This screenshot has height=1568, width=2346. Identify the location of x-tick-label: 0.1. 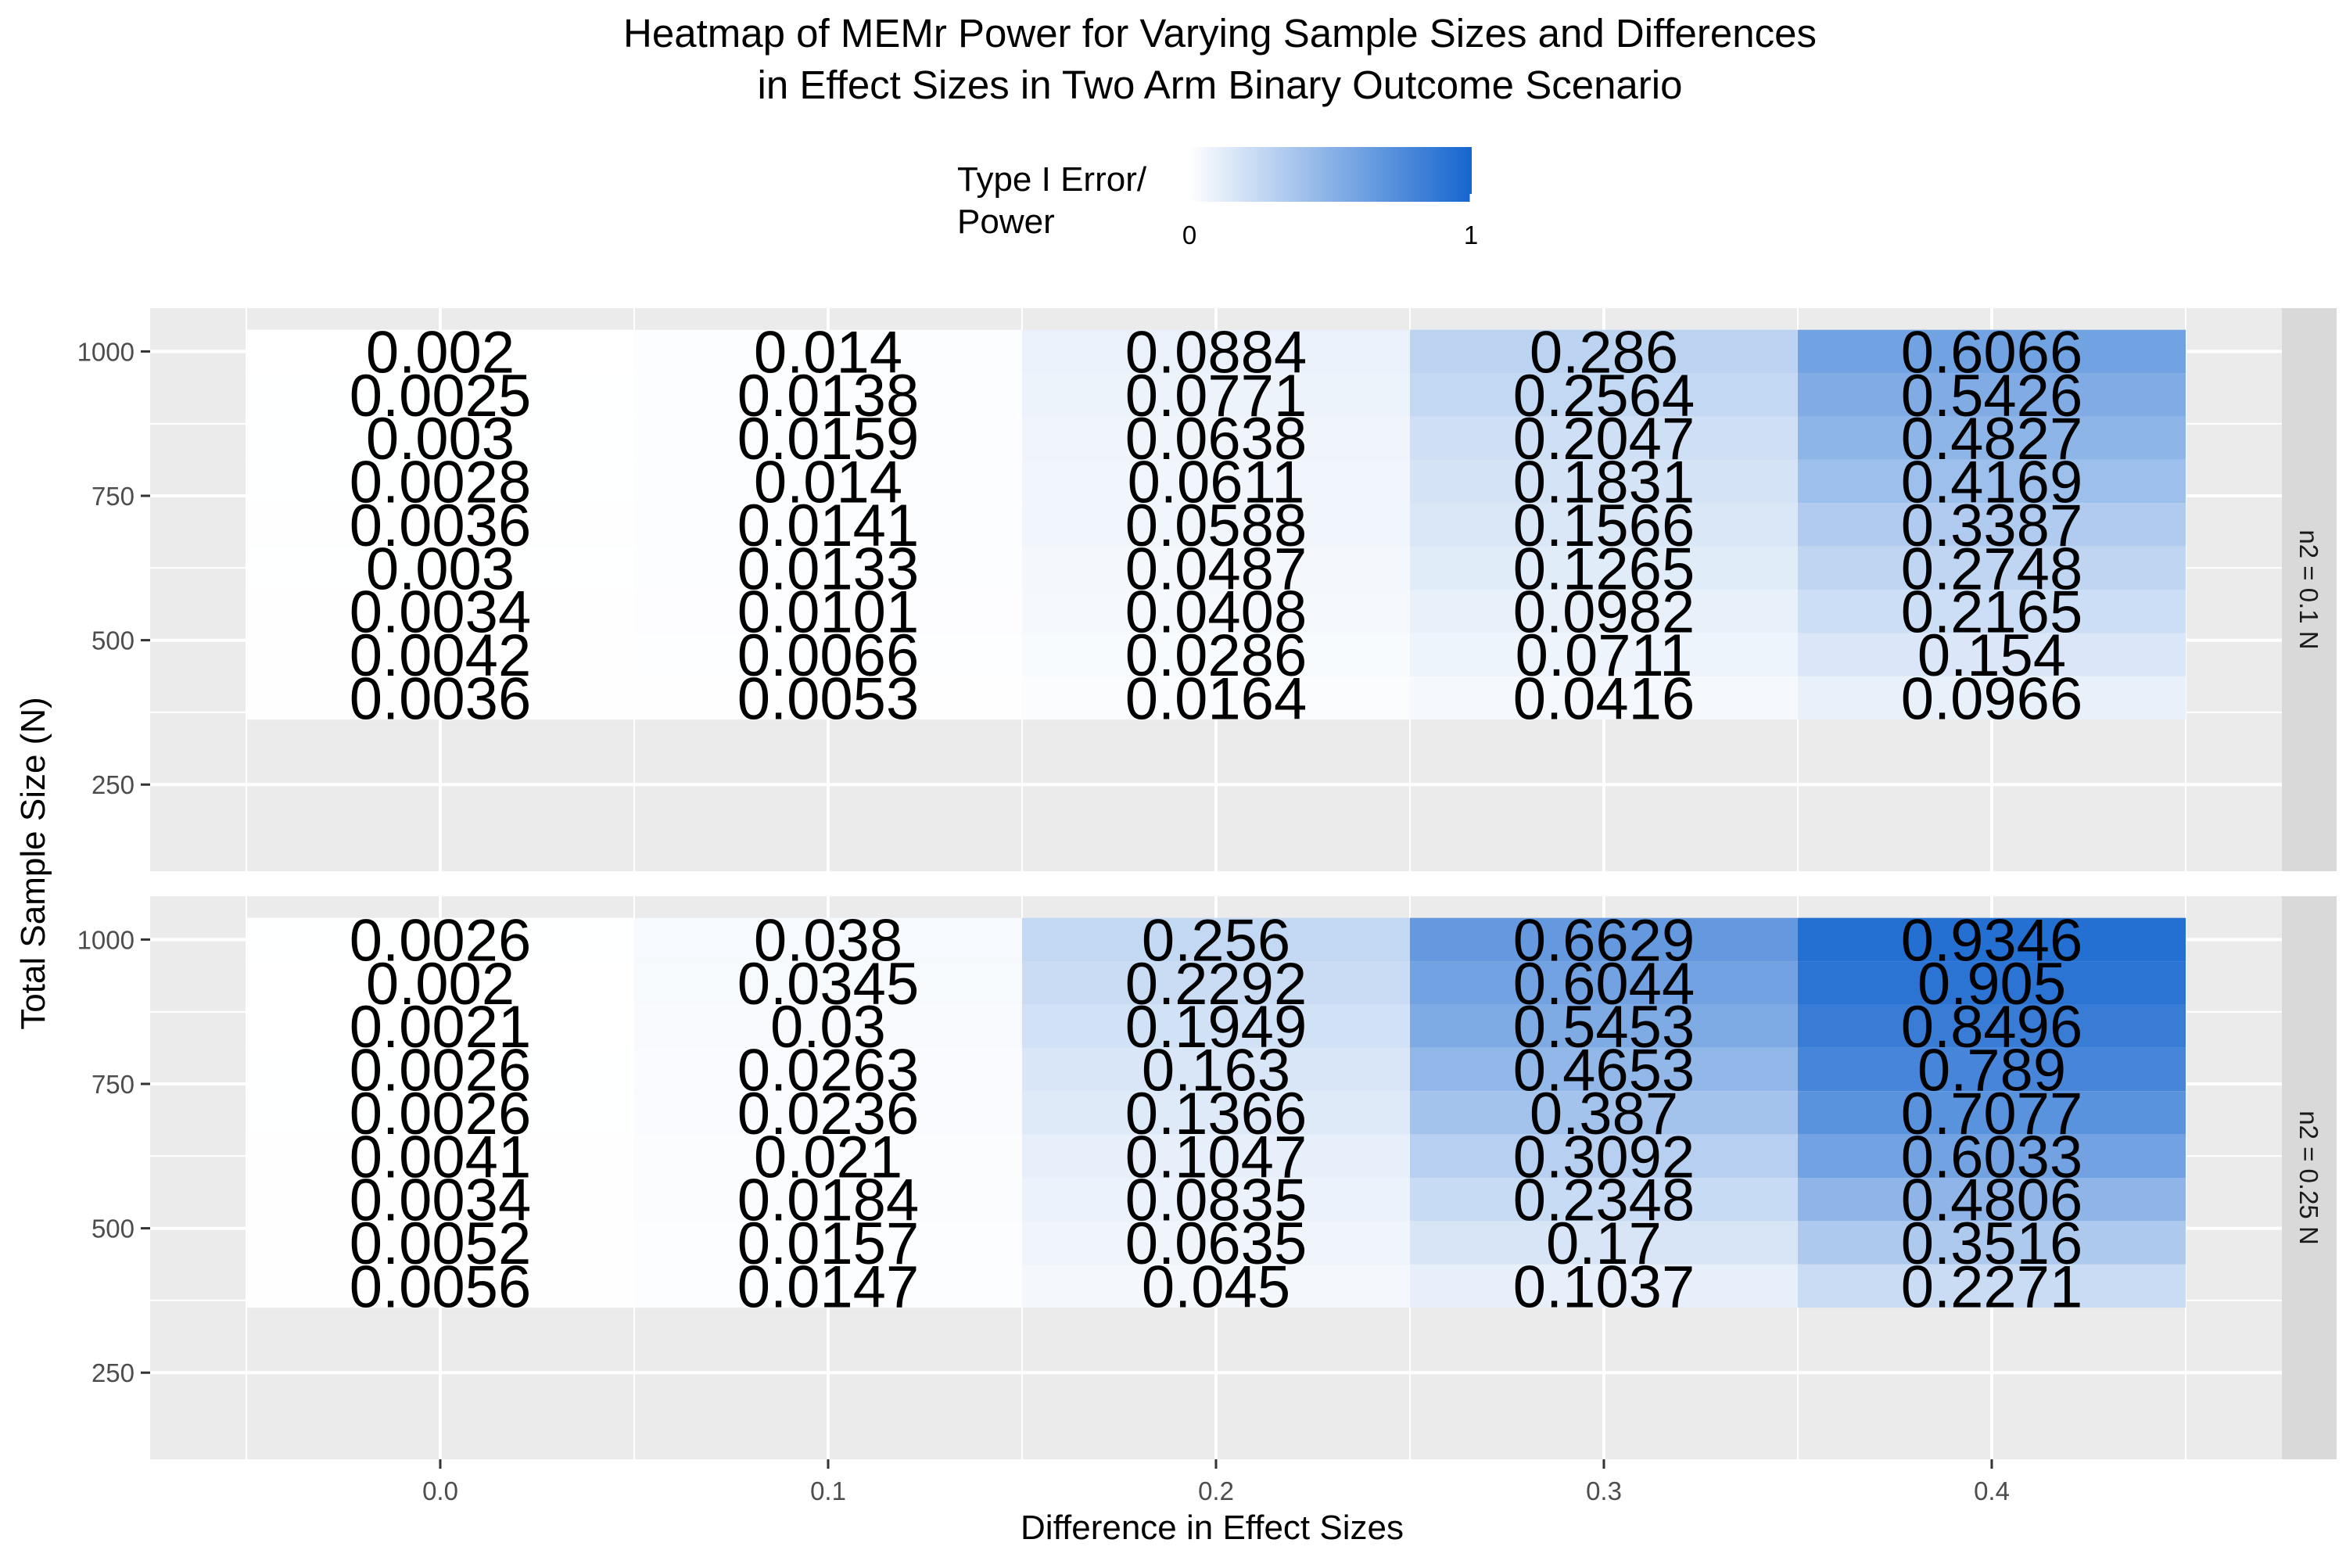
(828, 1491).